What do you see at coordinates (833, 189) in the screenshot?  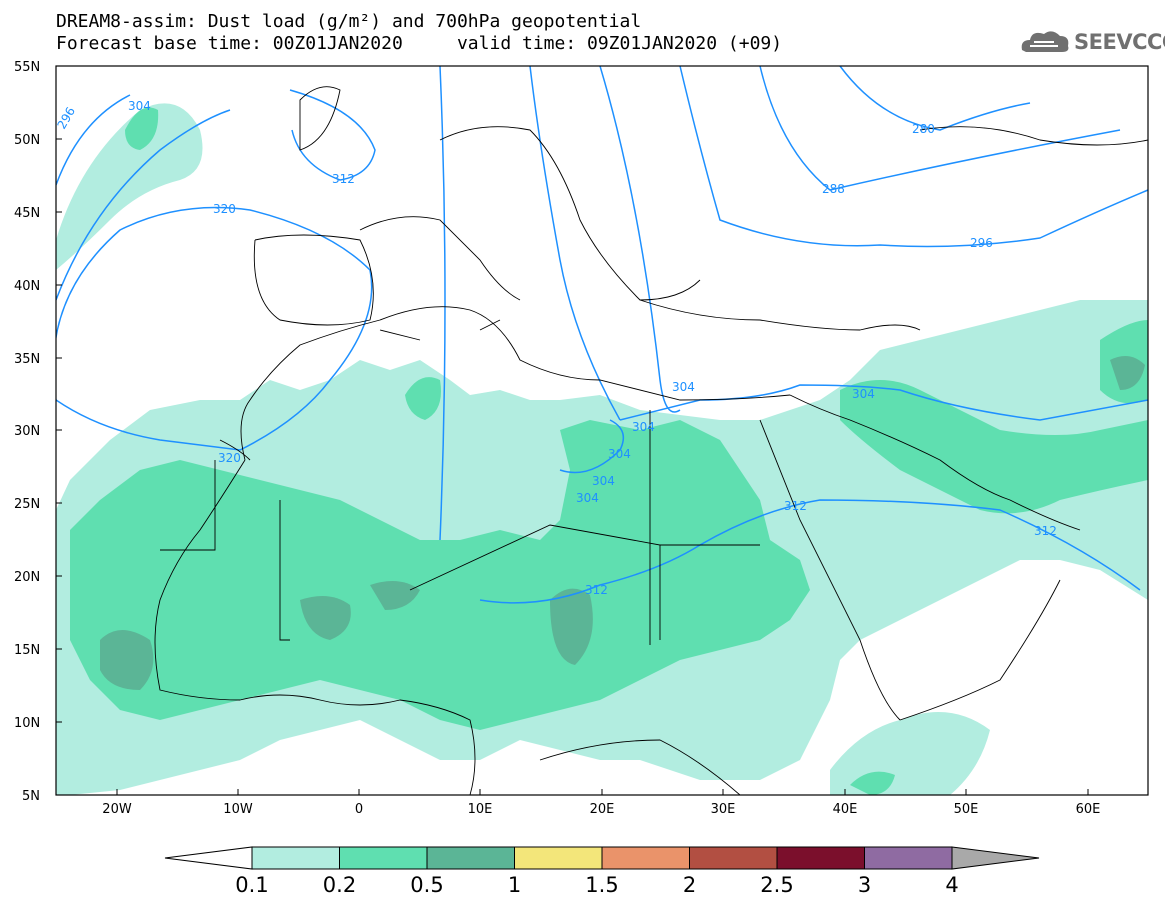 I see `contour-label: 288` at bounding box center [833, 189].